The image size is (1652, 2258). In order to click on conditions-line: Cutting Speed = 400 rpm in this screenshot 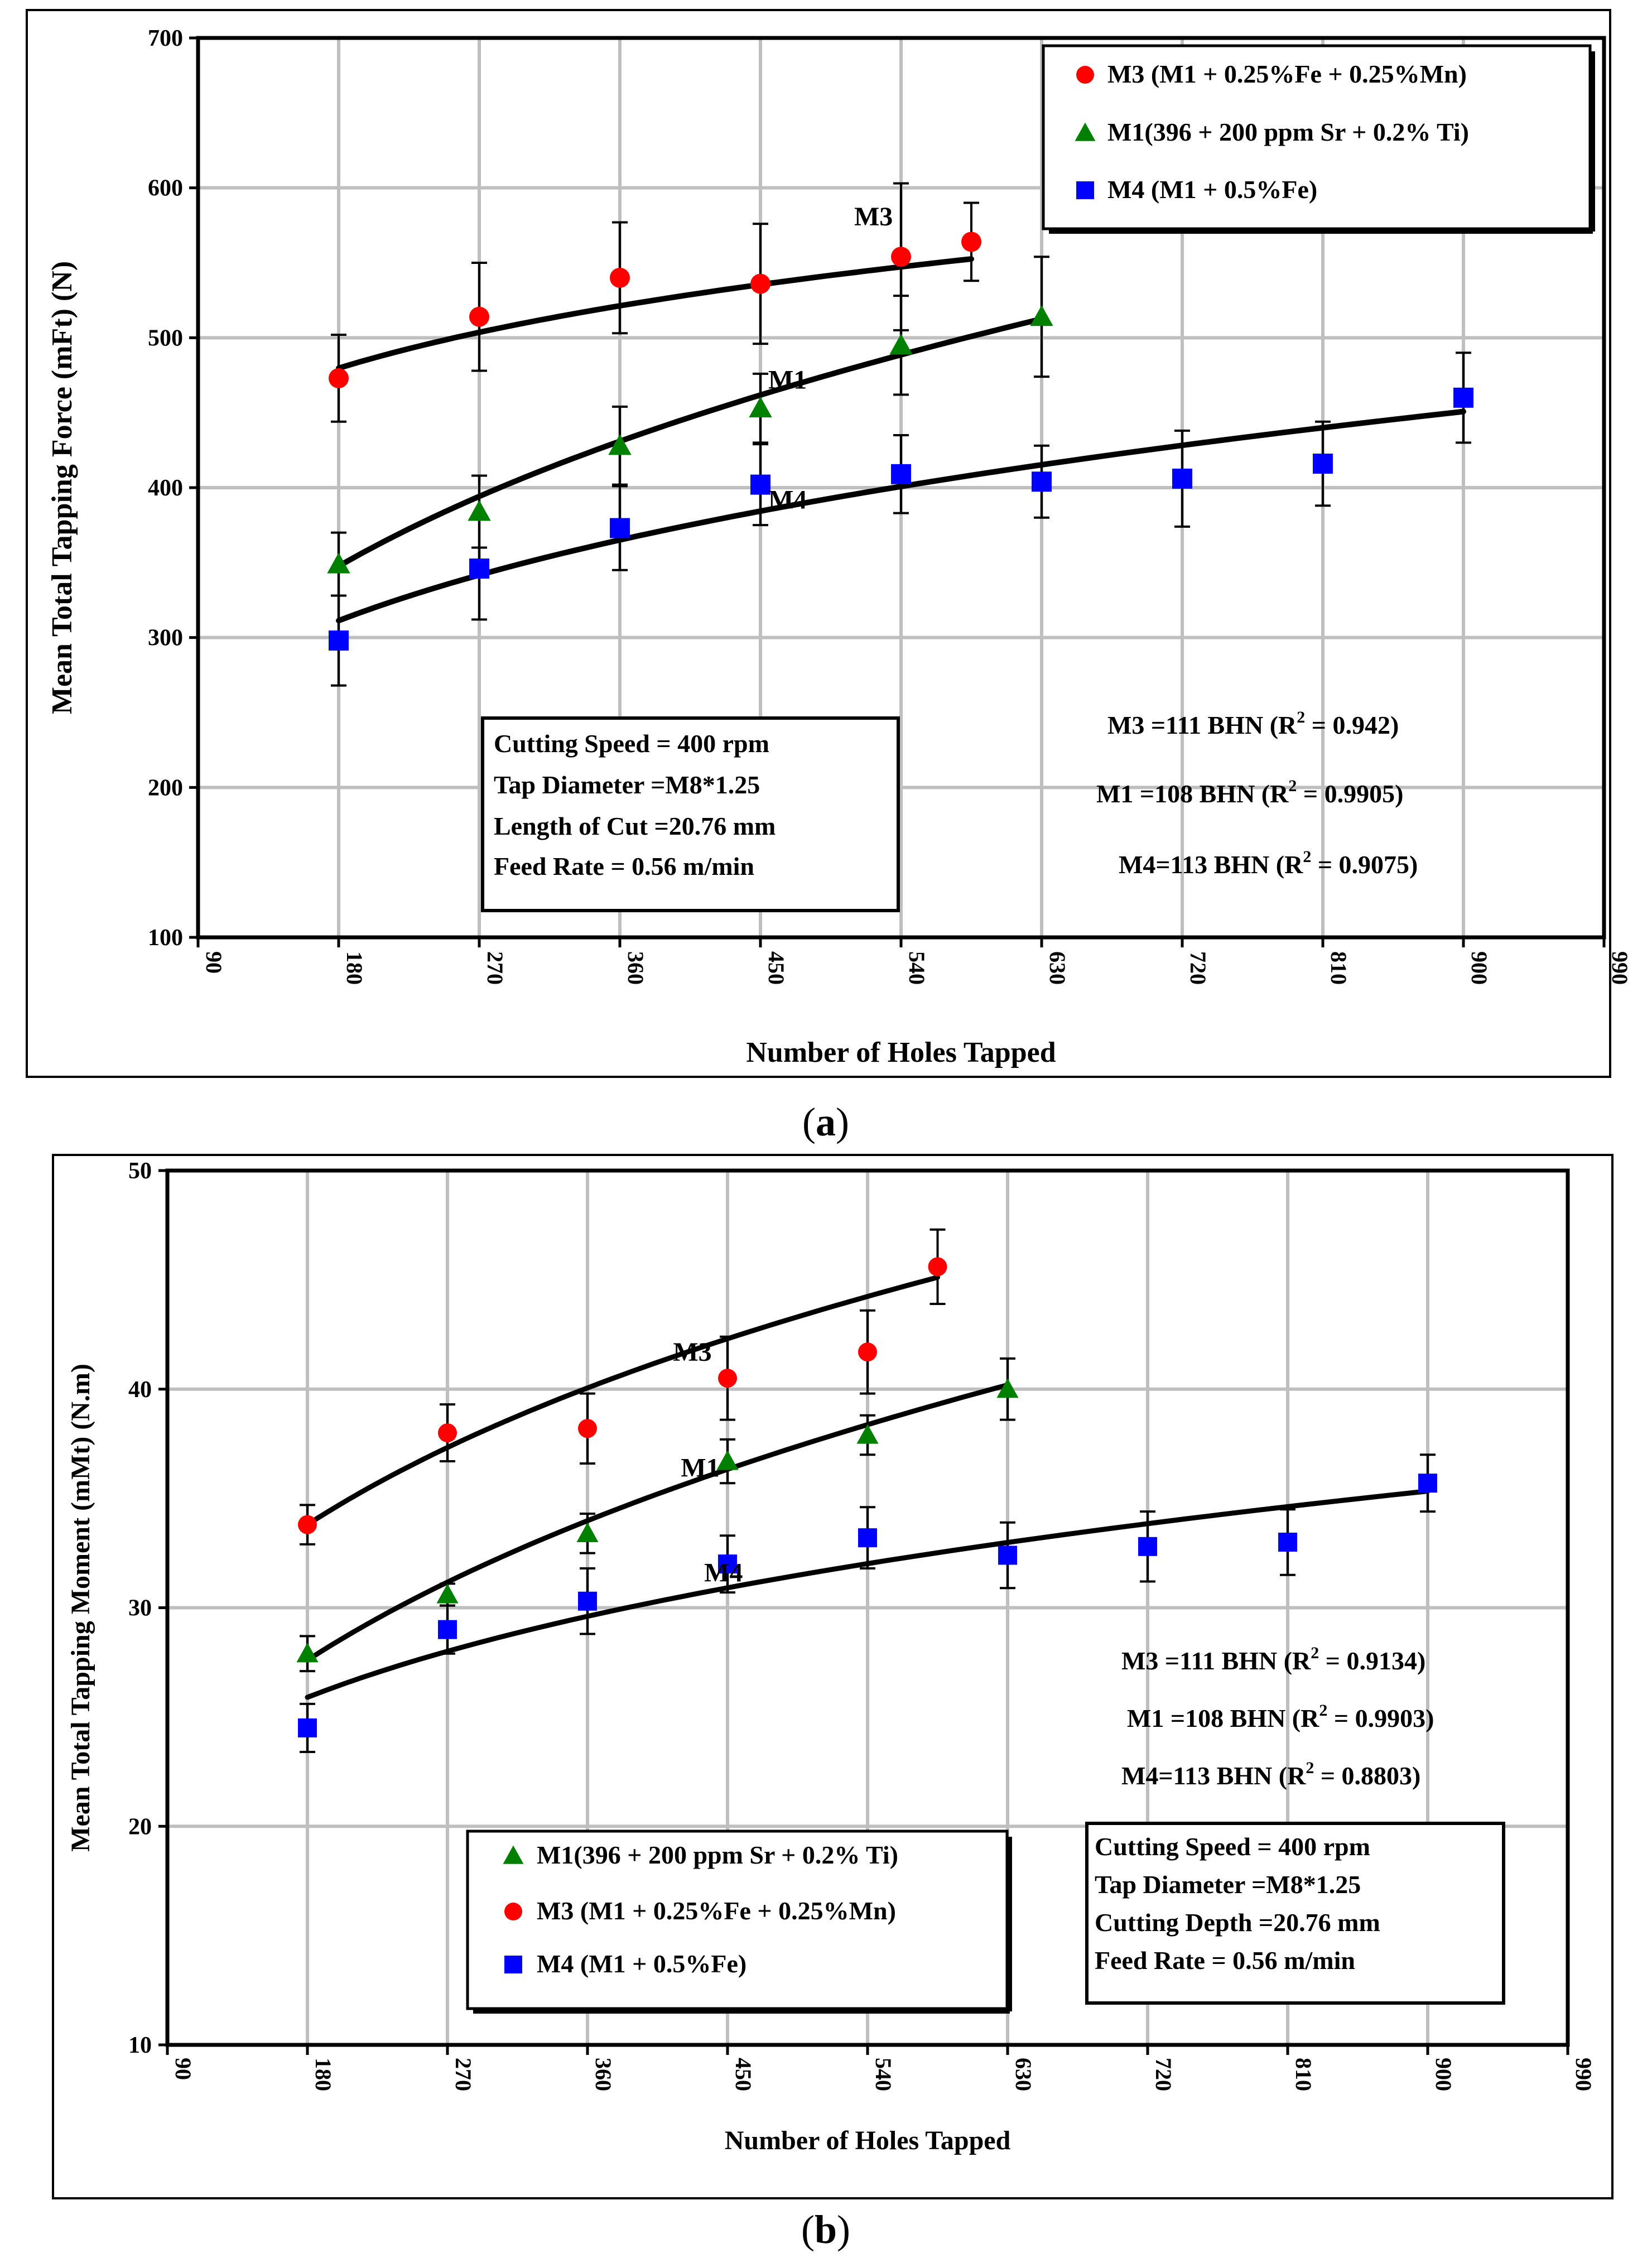, I will do `click(632, 743)`.